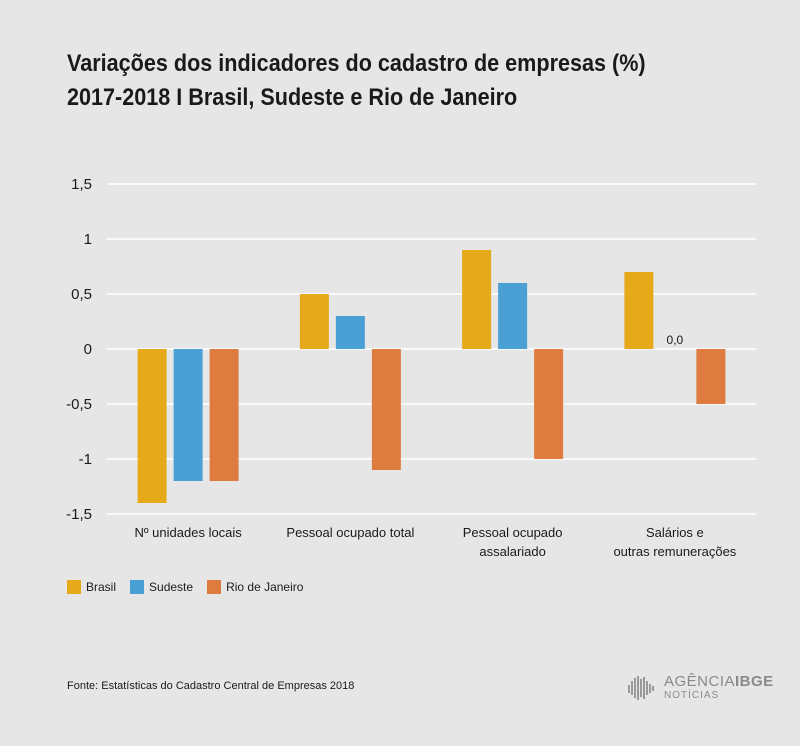 The image size is (800, 746). Describe the element at coordinates (85, 459) in the screenshot. I see `y-tick-label: -1` at that location.